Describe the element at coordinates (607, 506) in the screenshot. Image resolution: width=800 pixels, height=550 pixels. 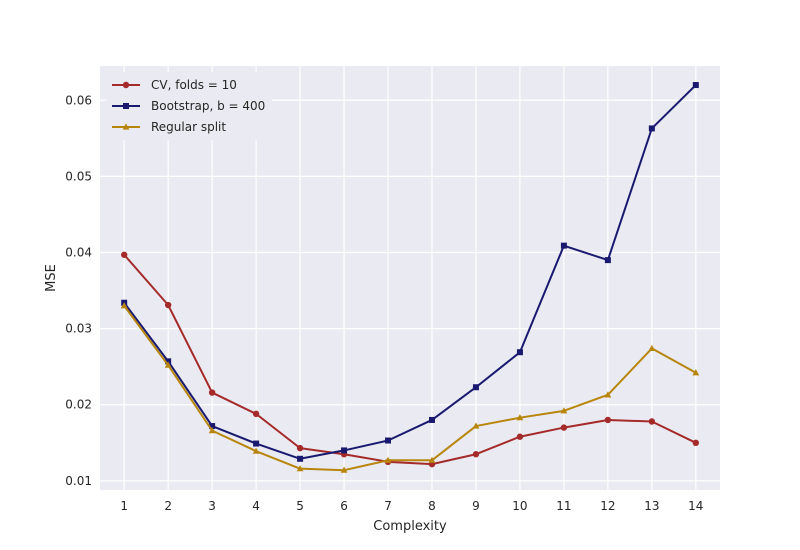
I see `x-tick-label: 12` at that location.